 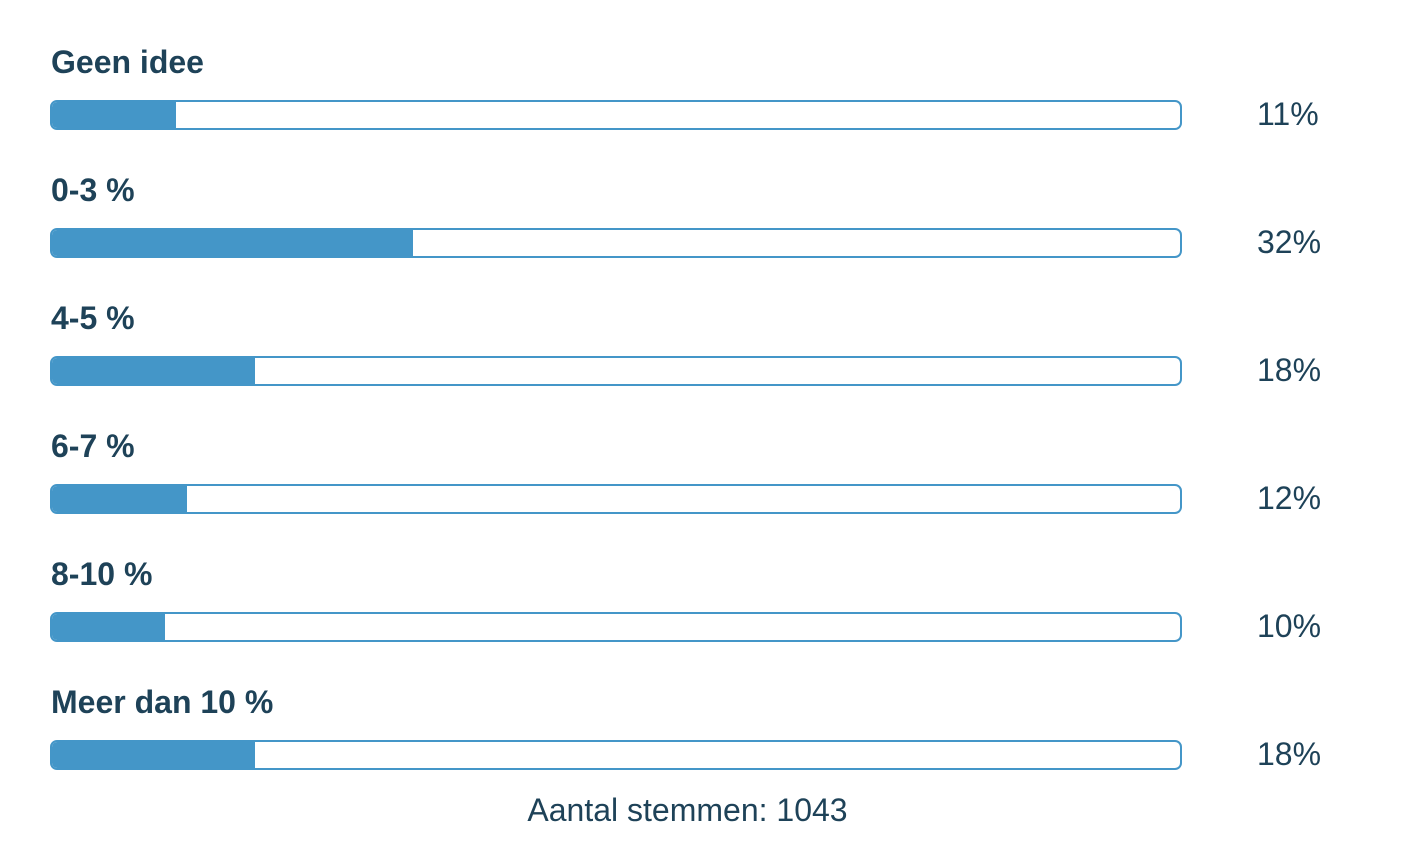 I want to click on option-percent: 32%, so click(x=1289, y=242).